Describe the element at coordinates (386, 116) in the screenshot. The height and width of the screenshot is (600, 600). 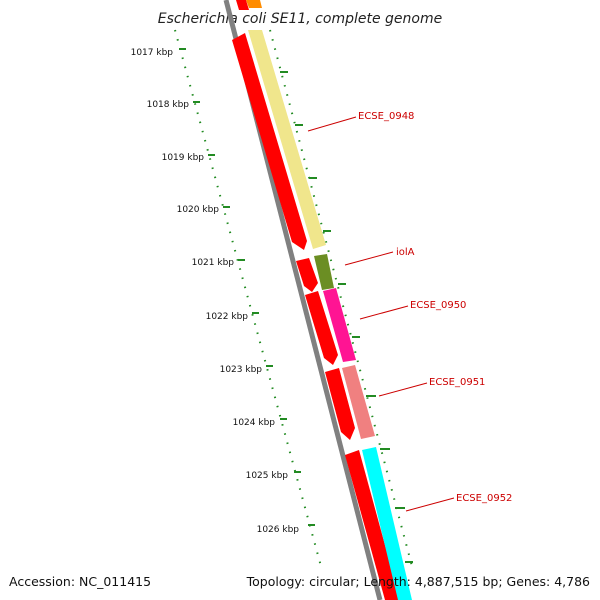
I see `gene-label-ecse-0948: ECSE_0948` at that location.